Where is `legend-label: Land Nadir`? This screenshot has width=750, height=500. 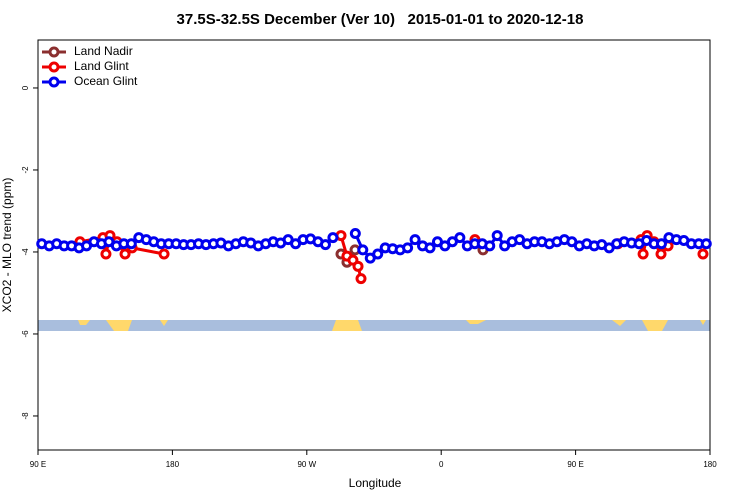
legend-label: Land Nadir is located at coordinates (103, 51).